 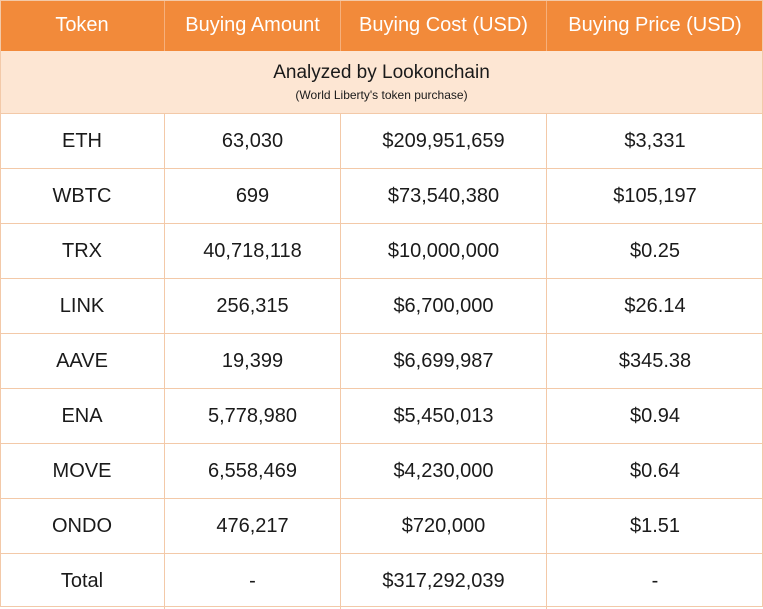 What do you see at coordinates (82, 581) in the screenshot?
I see `cell-token: Total` at bounding box center [82, 581].